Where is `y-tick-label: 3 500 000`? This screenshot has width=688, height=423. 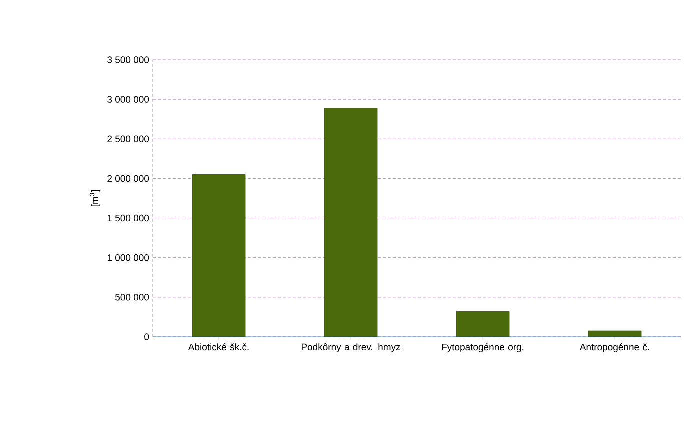 y-tick-label: 3 500 000 is located at coordinates (129, 60).